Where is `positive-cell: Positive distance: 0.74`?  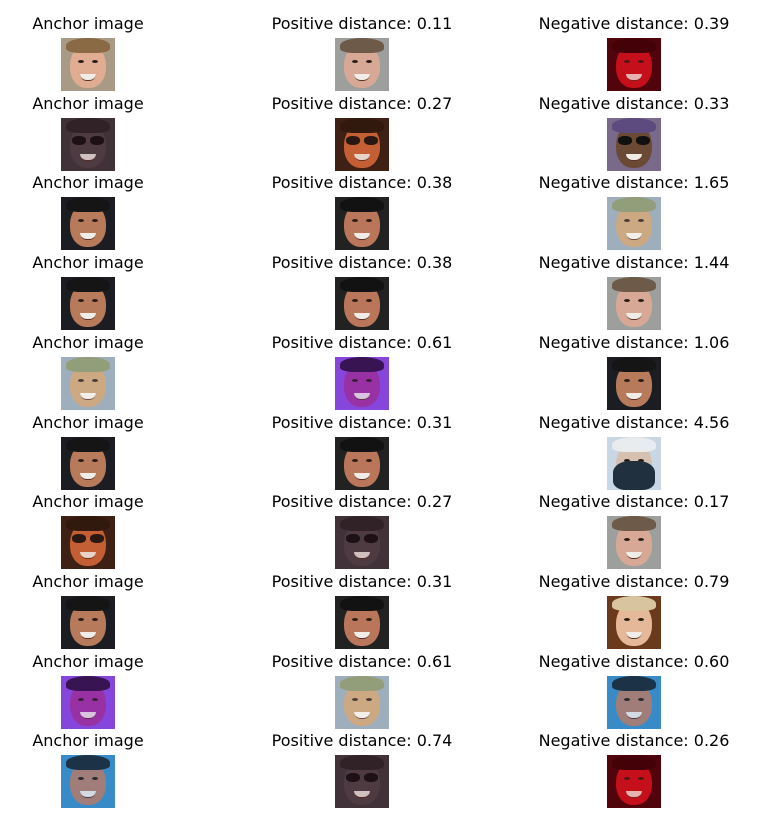 positive-cell: Positive distance: 0.74 is located at coordinates (362, 763).